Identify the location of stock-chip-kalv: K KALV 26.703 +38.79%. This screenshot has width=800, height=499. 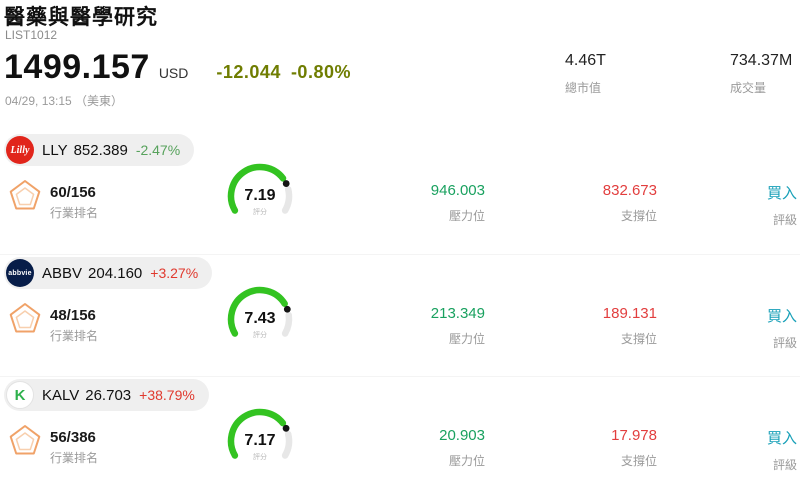
(106, 395).